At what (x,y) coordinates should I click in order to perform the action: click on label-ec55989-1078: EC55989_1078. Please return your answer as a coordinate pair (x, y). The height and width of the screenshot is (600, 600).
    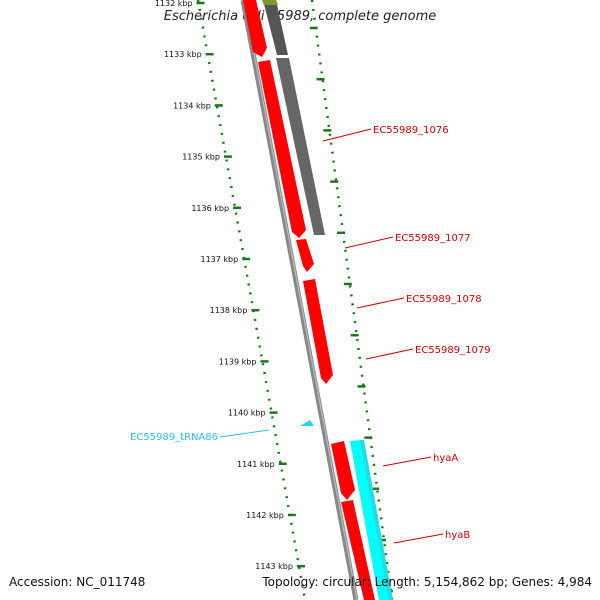
    Looking at the image, I should click on (444, 299).